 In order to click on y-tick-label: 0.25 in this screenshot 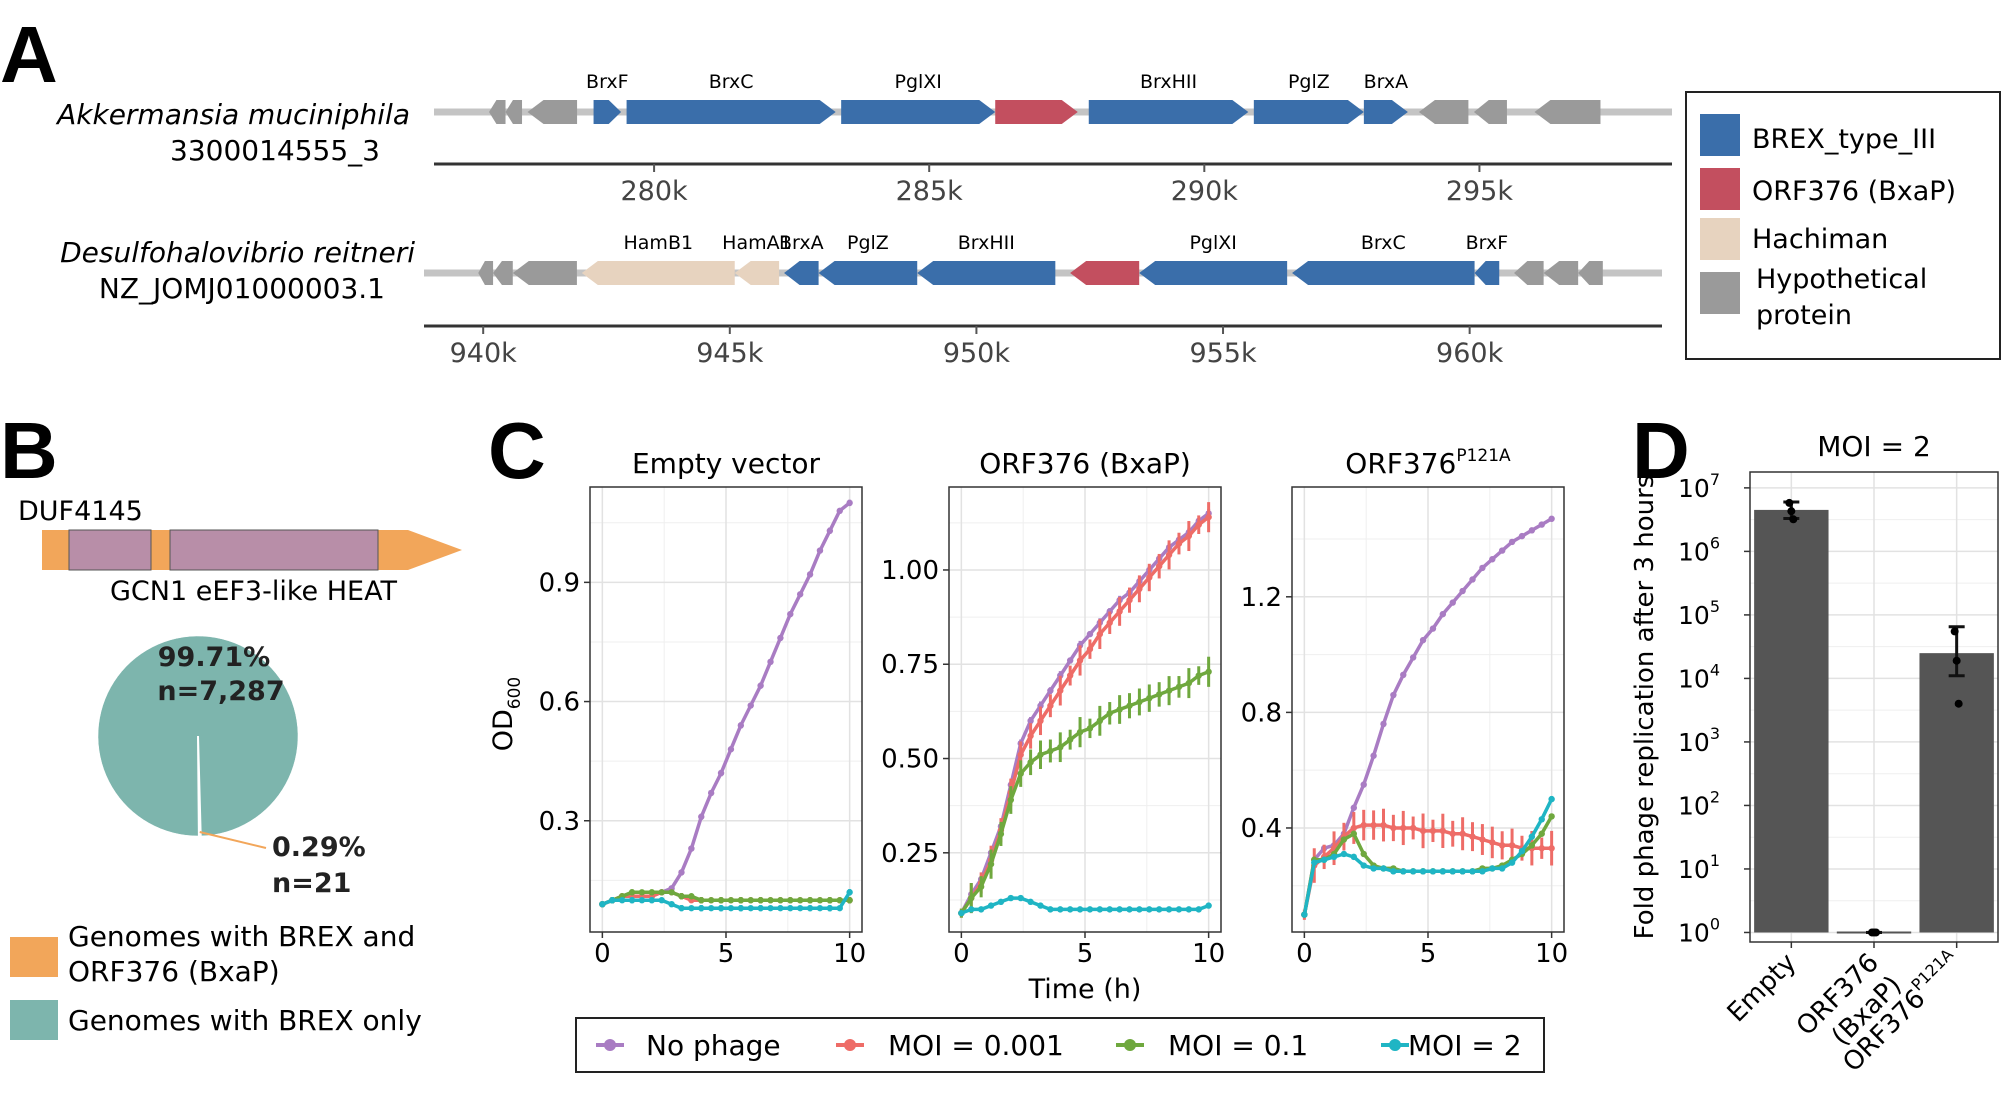, I will do `click(910, 854)`.